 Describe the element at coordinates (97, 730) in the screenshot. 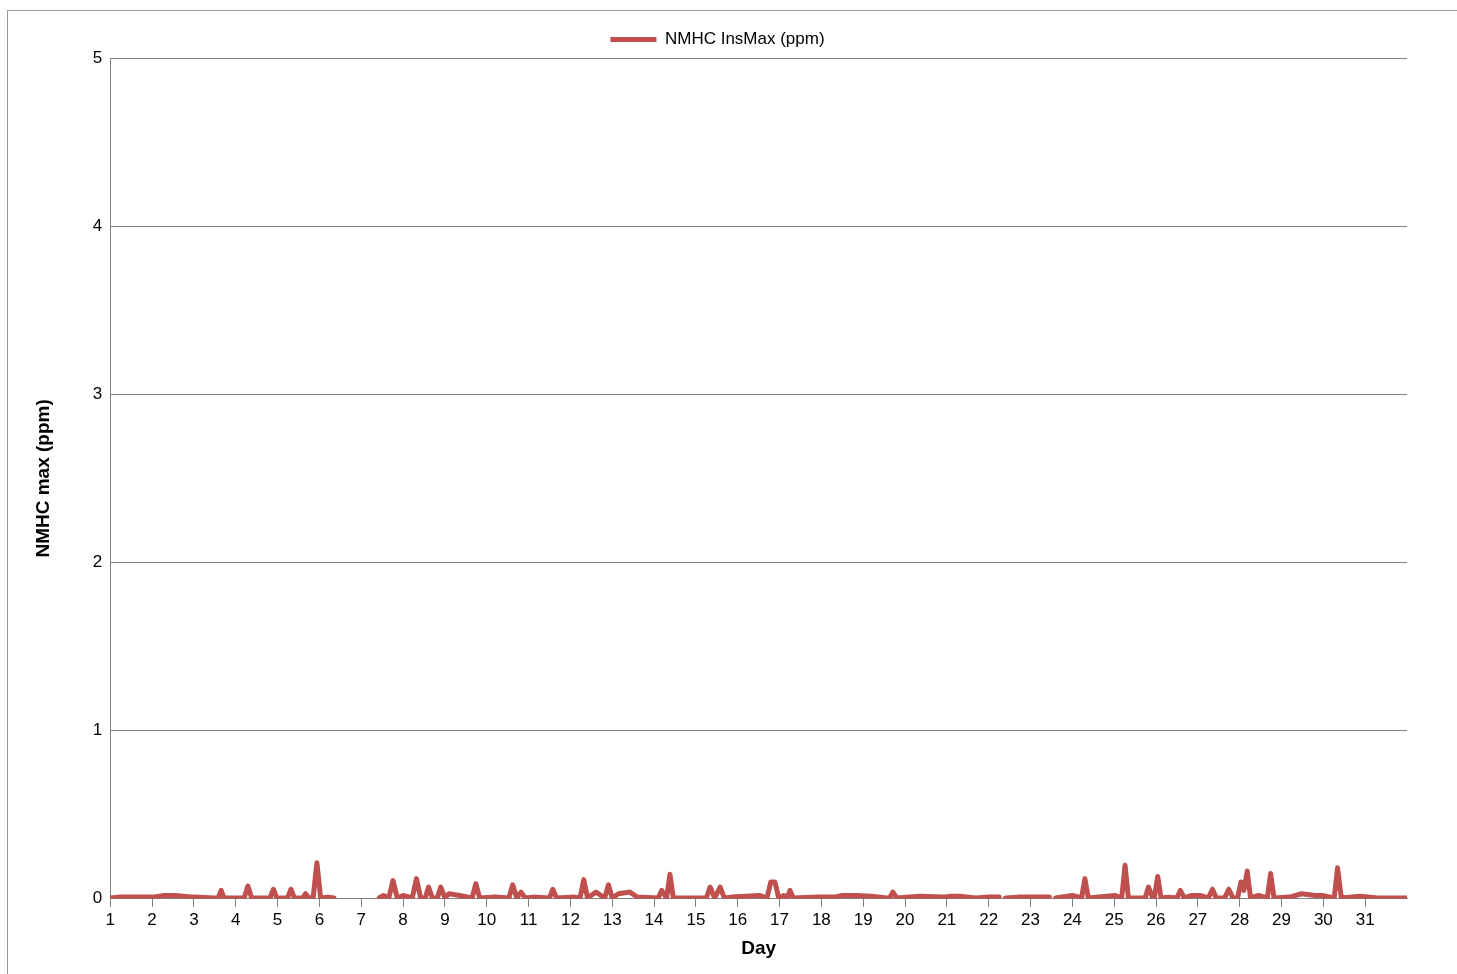

I see `y-tick-label: 1` at that location.